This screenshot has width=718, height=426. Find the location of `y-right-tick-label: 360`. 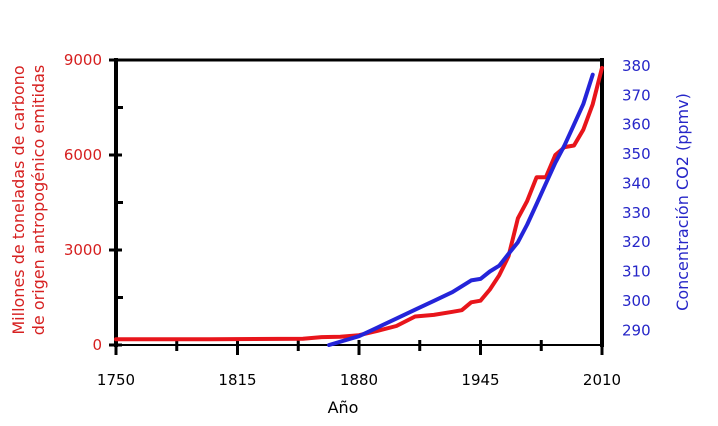

y-right-tick-label: 360 is located at coordinates (636, 125).